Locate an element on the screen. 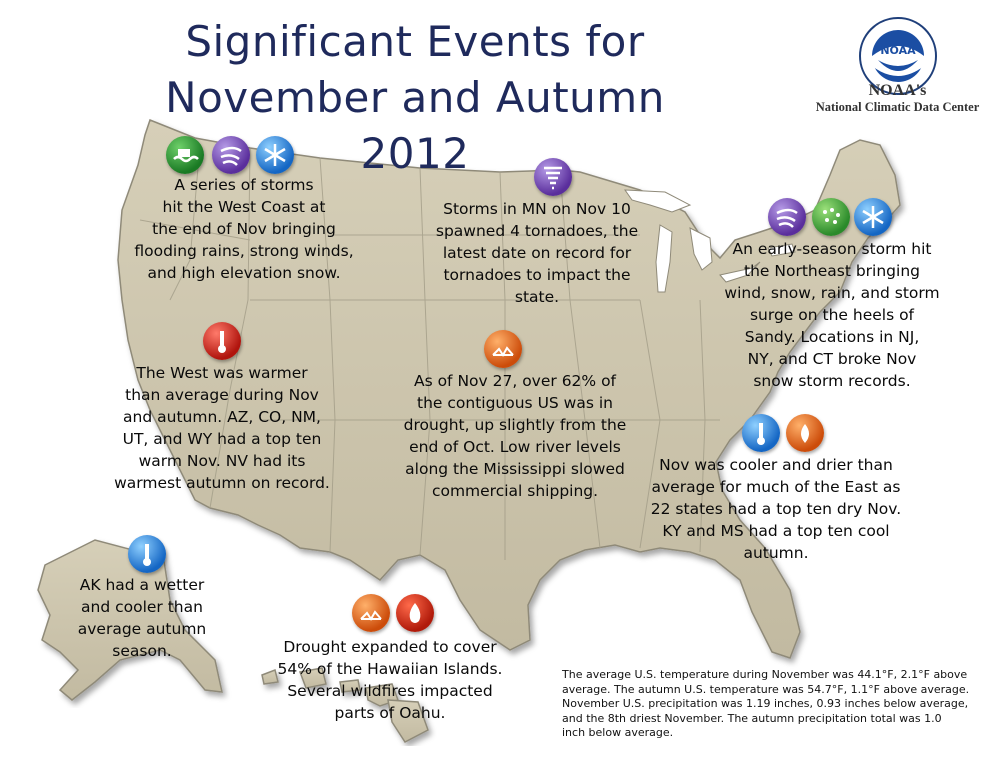  title-line-1: Significant Events for is located at coordinates (415, 41).